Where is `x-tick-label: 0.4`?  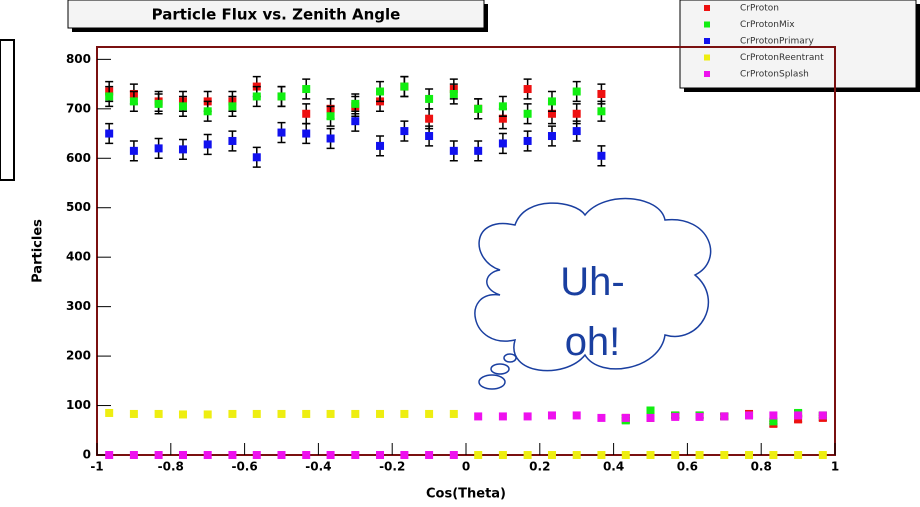
x-tick-label: 0.4 is located at coordinates (613, 467).